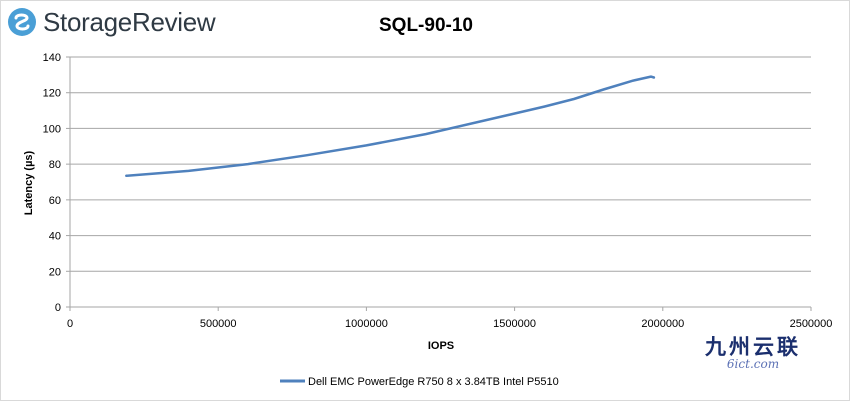 The width and height of the screenshot is (850, 402). Describe the element at coordinates (52, 58) in the screenshot. I see `y-tick-label: 140` at that location.